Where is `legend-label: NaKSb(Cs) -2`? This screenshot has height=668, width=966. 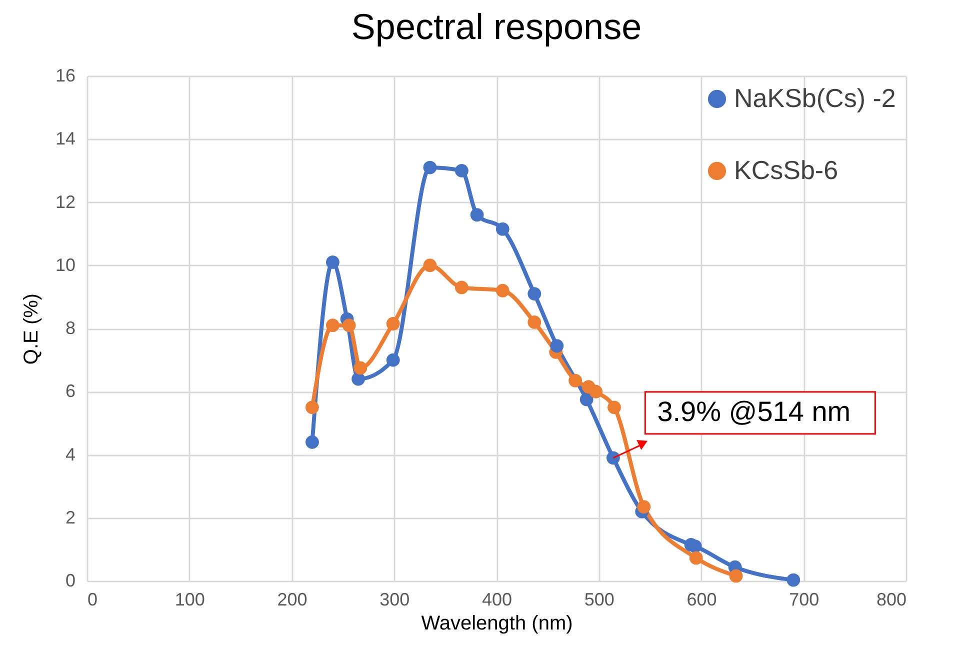
legend-label: NaKSb(Cs) -2 is located at coordinates (815, 98).